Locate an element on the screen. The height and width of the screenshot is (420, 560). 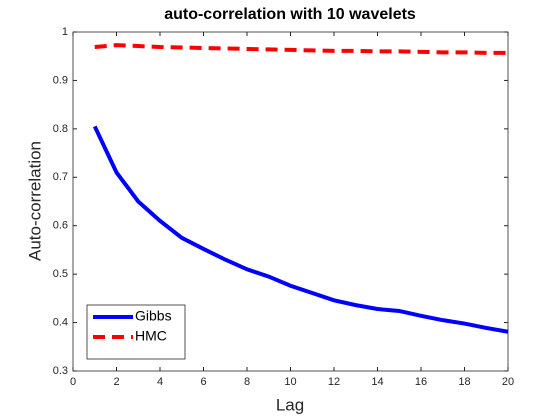
x-tick-label: 12 is located at coordinates (334, 382).